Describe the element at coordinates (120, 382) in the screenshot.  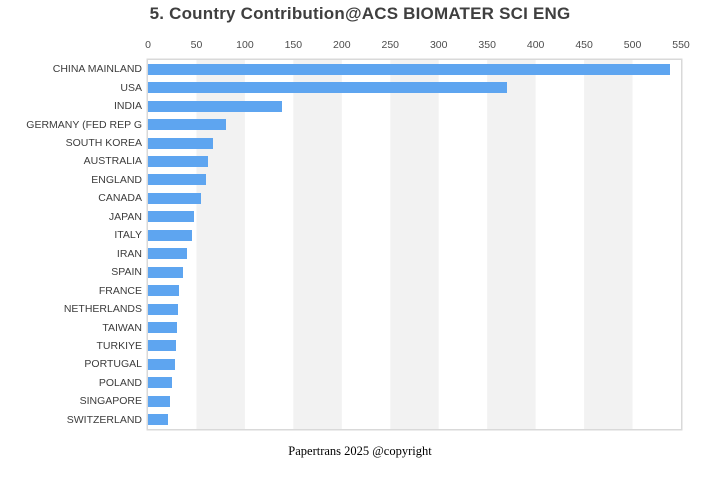
I see `y-axis-label: POLAND` at that location.